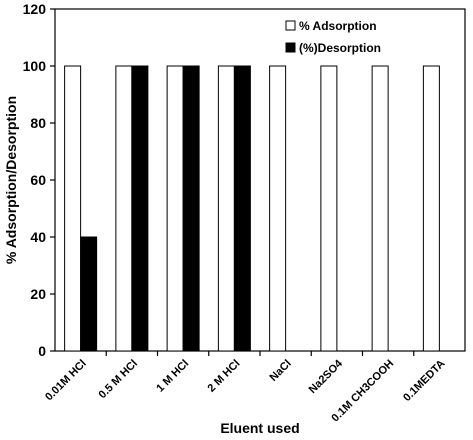 This screenshot has width=473, height=440. Describe the element at coordinates (290, 25) in the screenshot. I see `legend-swatch-adsorption` at that location.